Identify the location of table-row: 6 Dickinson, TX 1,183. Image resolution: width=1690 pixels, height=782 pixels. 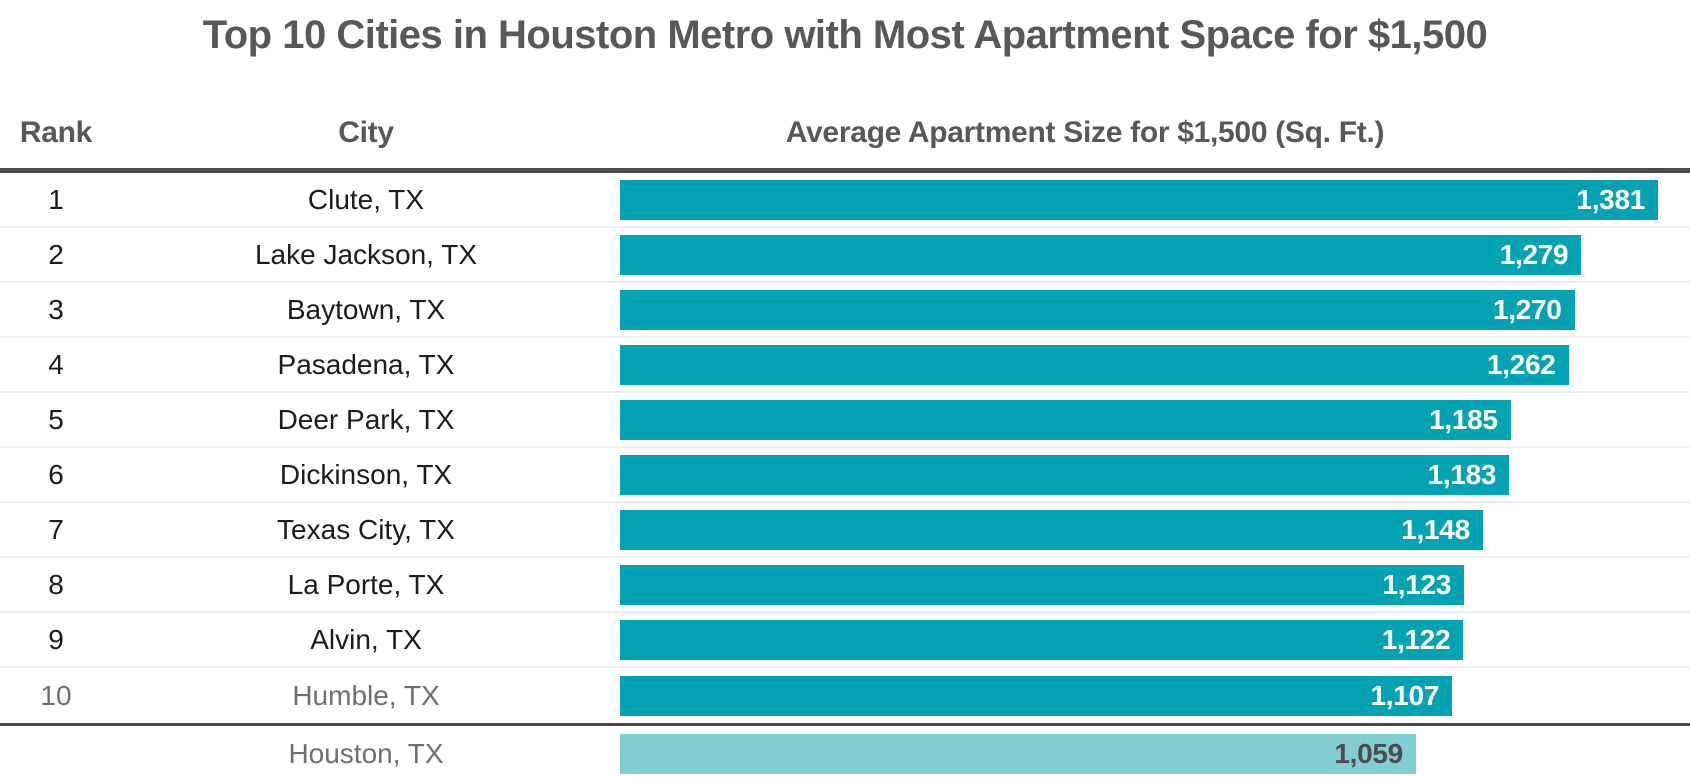
(845, 475).